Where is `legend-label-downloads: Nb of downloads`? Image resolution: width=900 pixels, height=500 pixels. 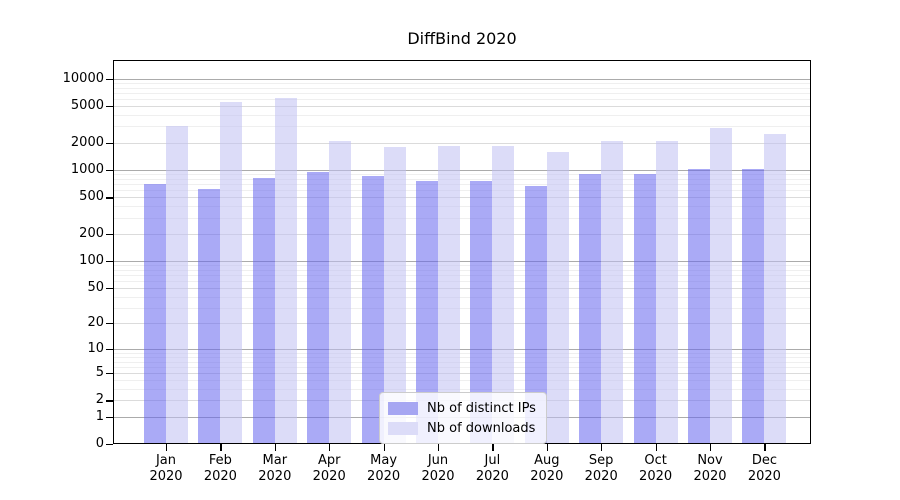
legend-label-downloads: Nb of downloads is located at coordinates (481, 428).